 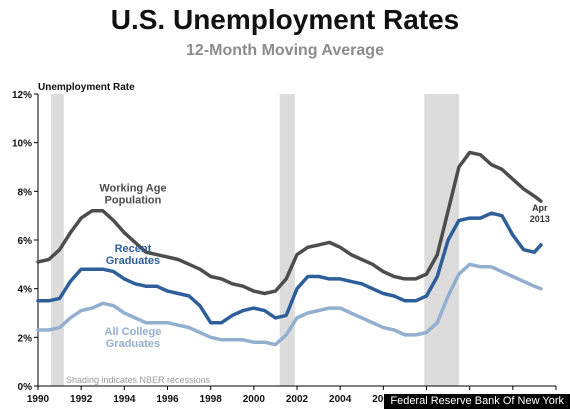 I want to click on series-label-3: All College Graduates, so click(x=133, y=338).